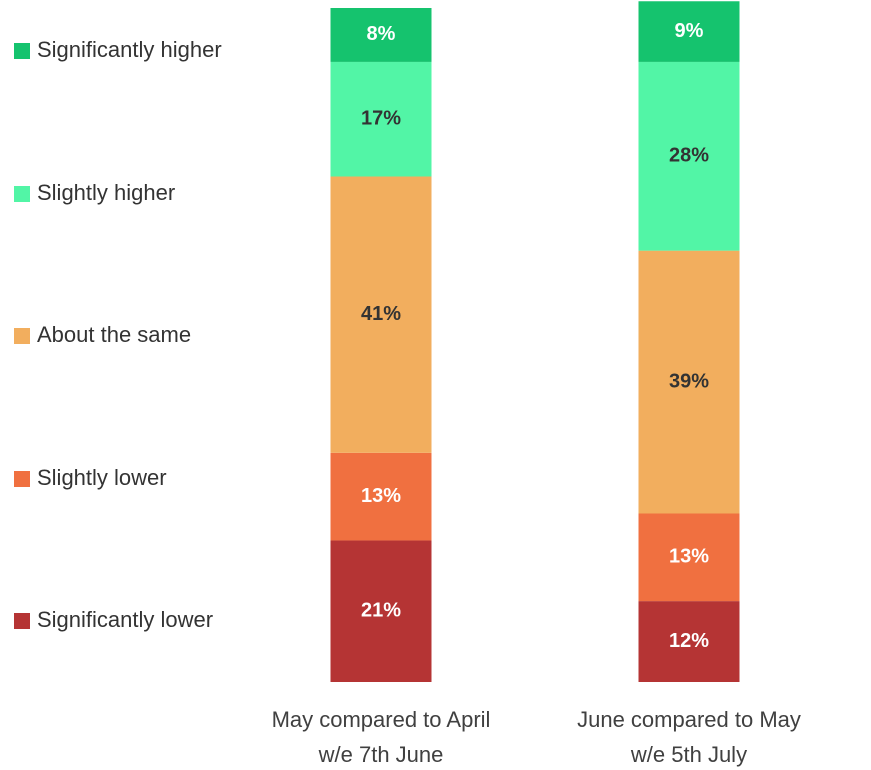 Image resolution: width=871 pixels, height=770 pixels. Describe the element at coordinates (381, 719) in the screenshot. I see `x-tick-label: May compared to April` at that location.